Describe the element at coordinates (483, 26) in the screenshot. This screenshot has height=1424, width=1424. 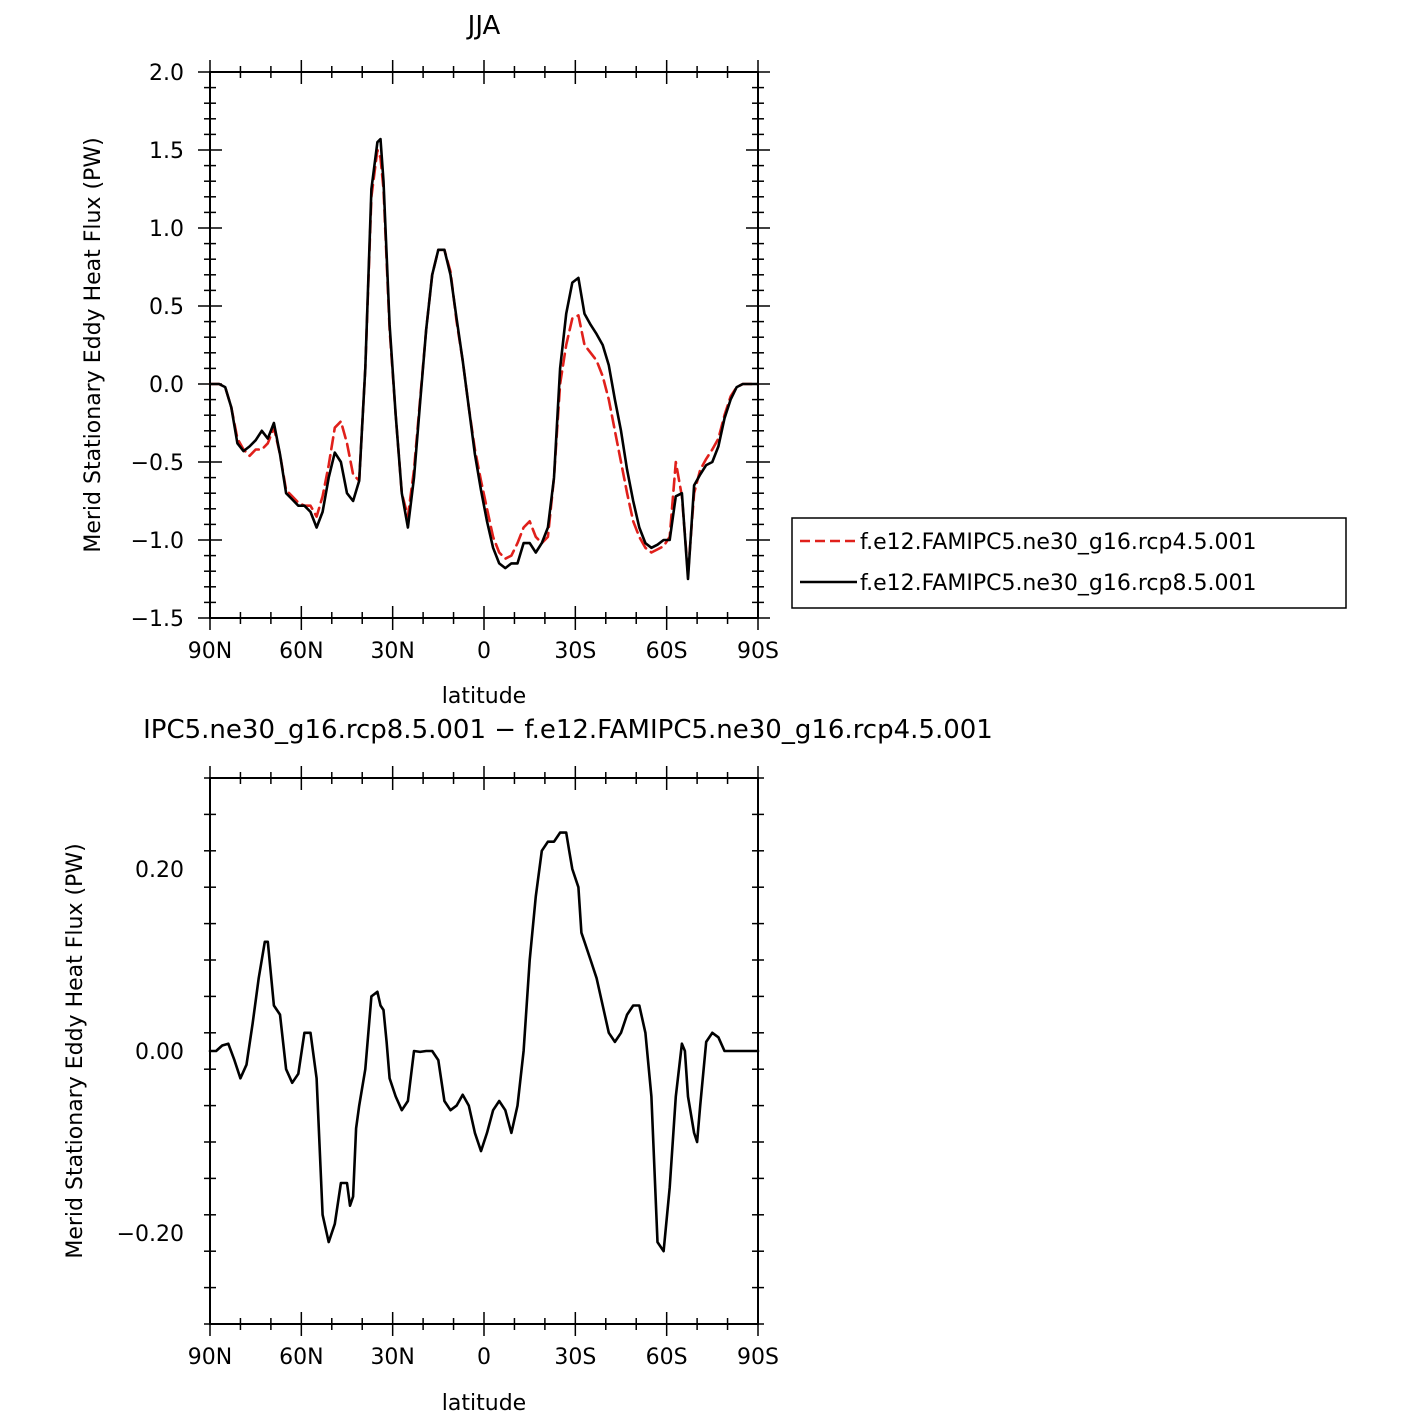
I see `top-title: JJA` at that location.